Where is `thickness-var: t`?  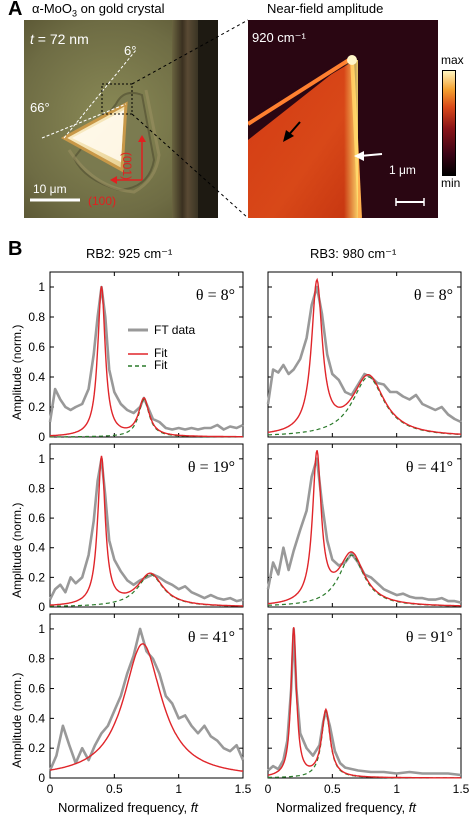
thickness-var: t is located at coordinates (32, 39).